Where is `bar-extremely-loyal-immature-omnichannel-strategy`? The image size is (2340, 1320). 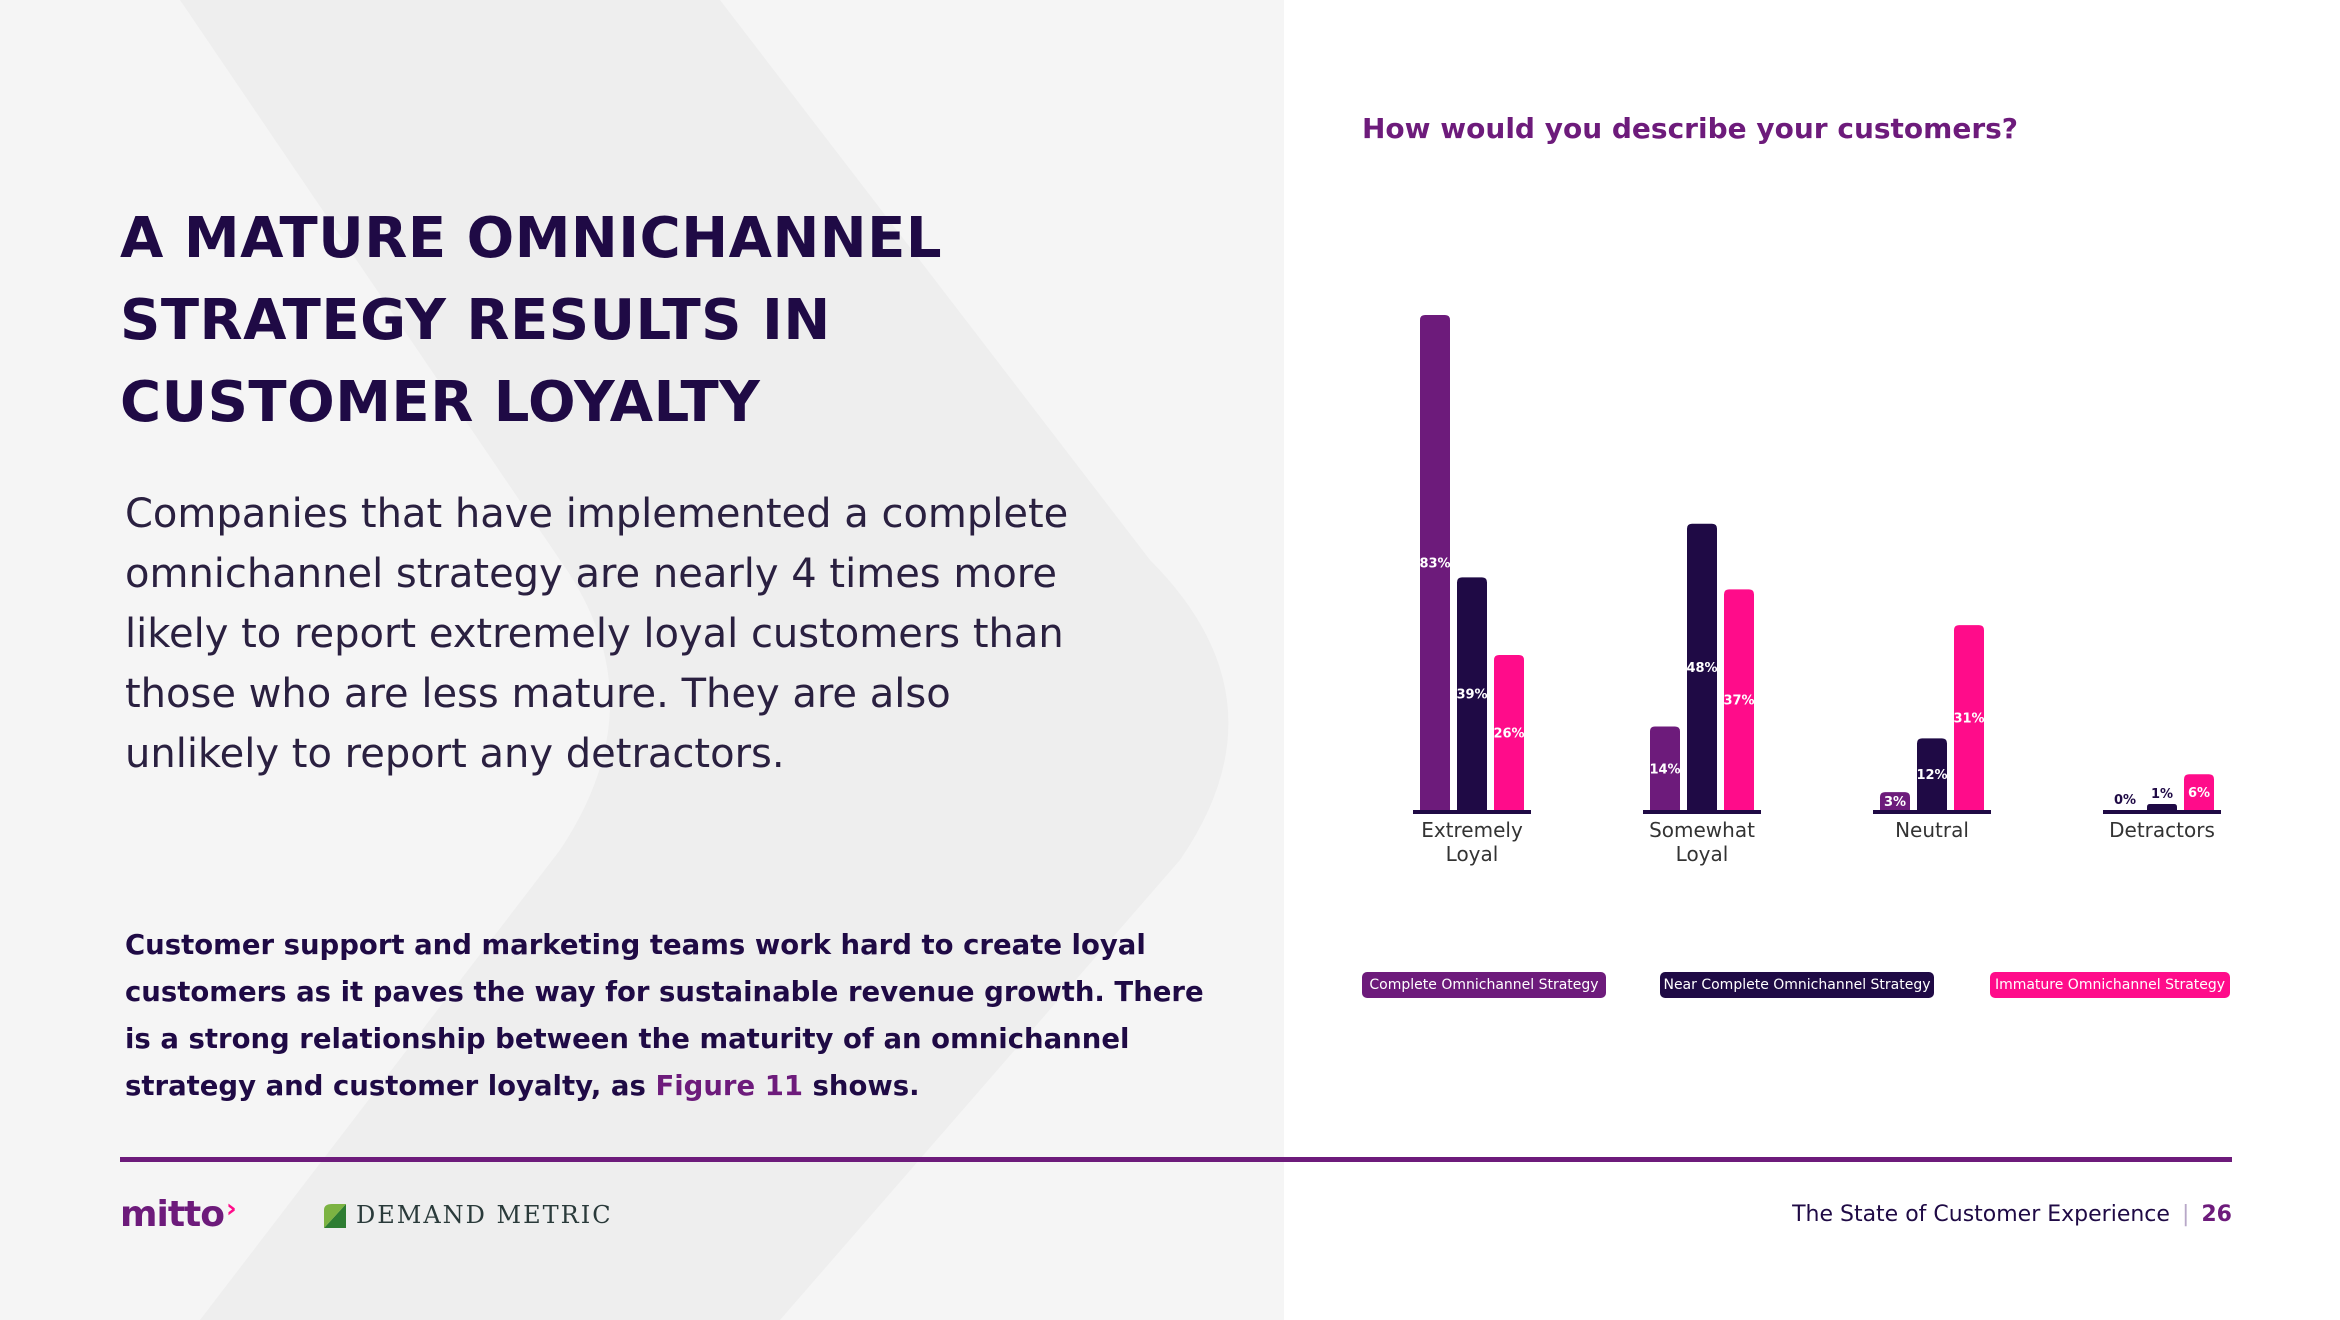
bar-extremely-loyal-immature-omnichannel-strategy is located at coordinates (1509, 732).